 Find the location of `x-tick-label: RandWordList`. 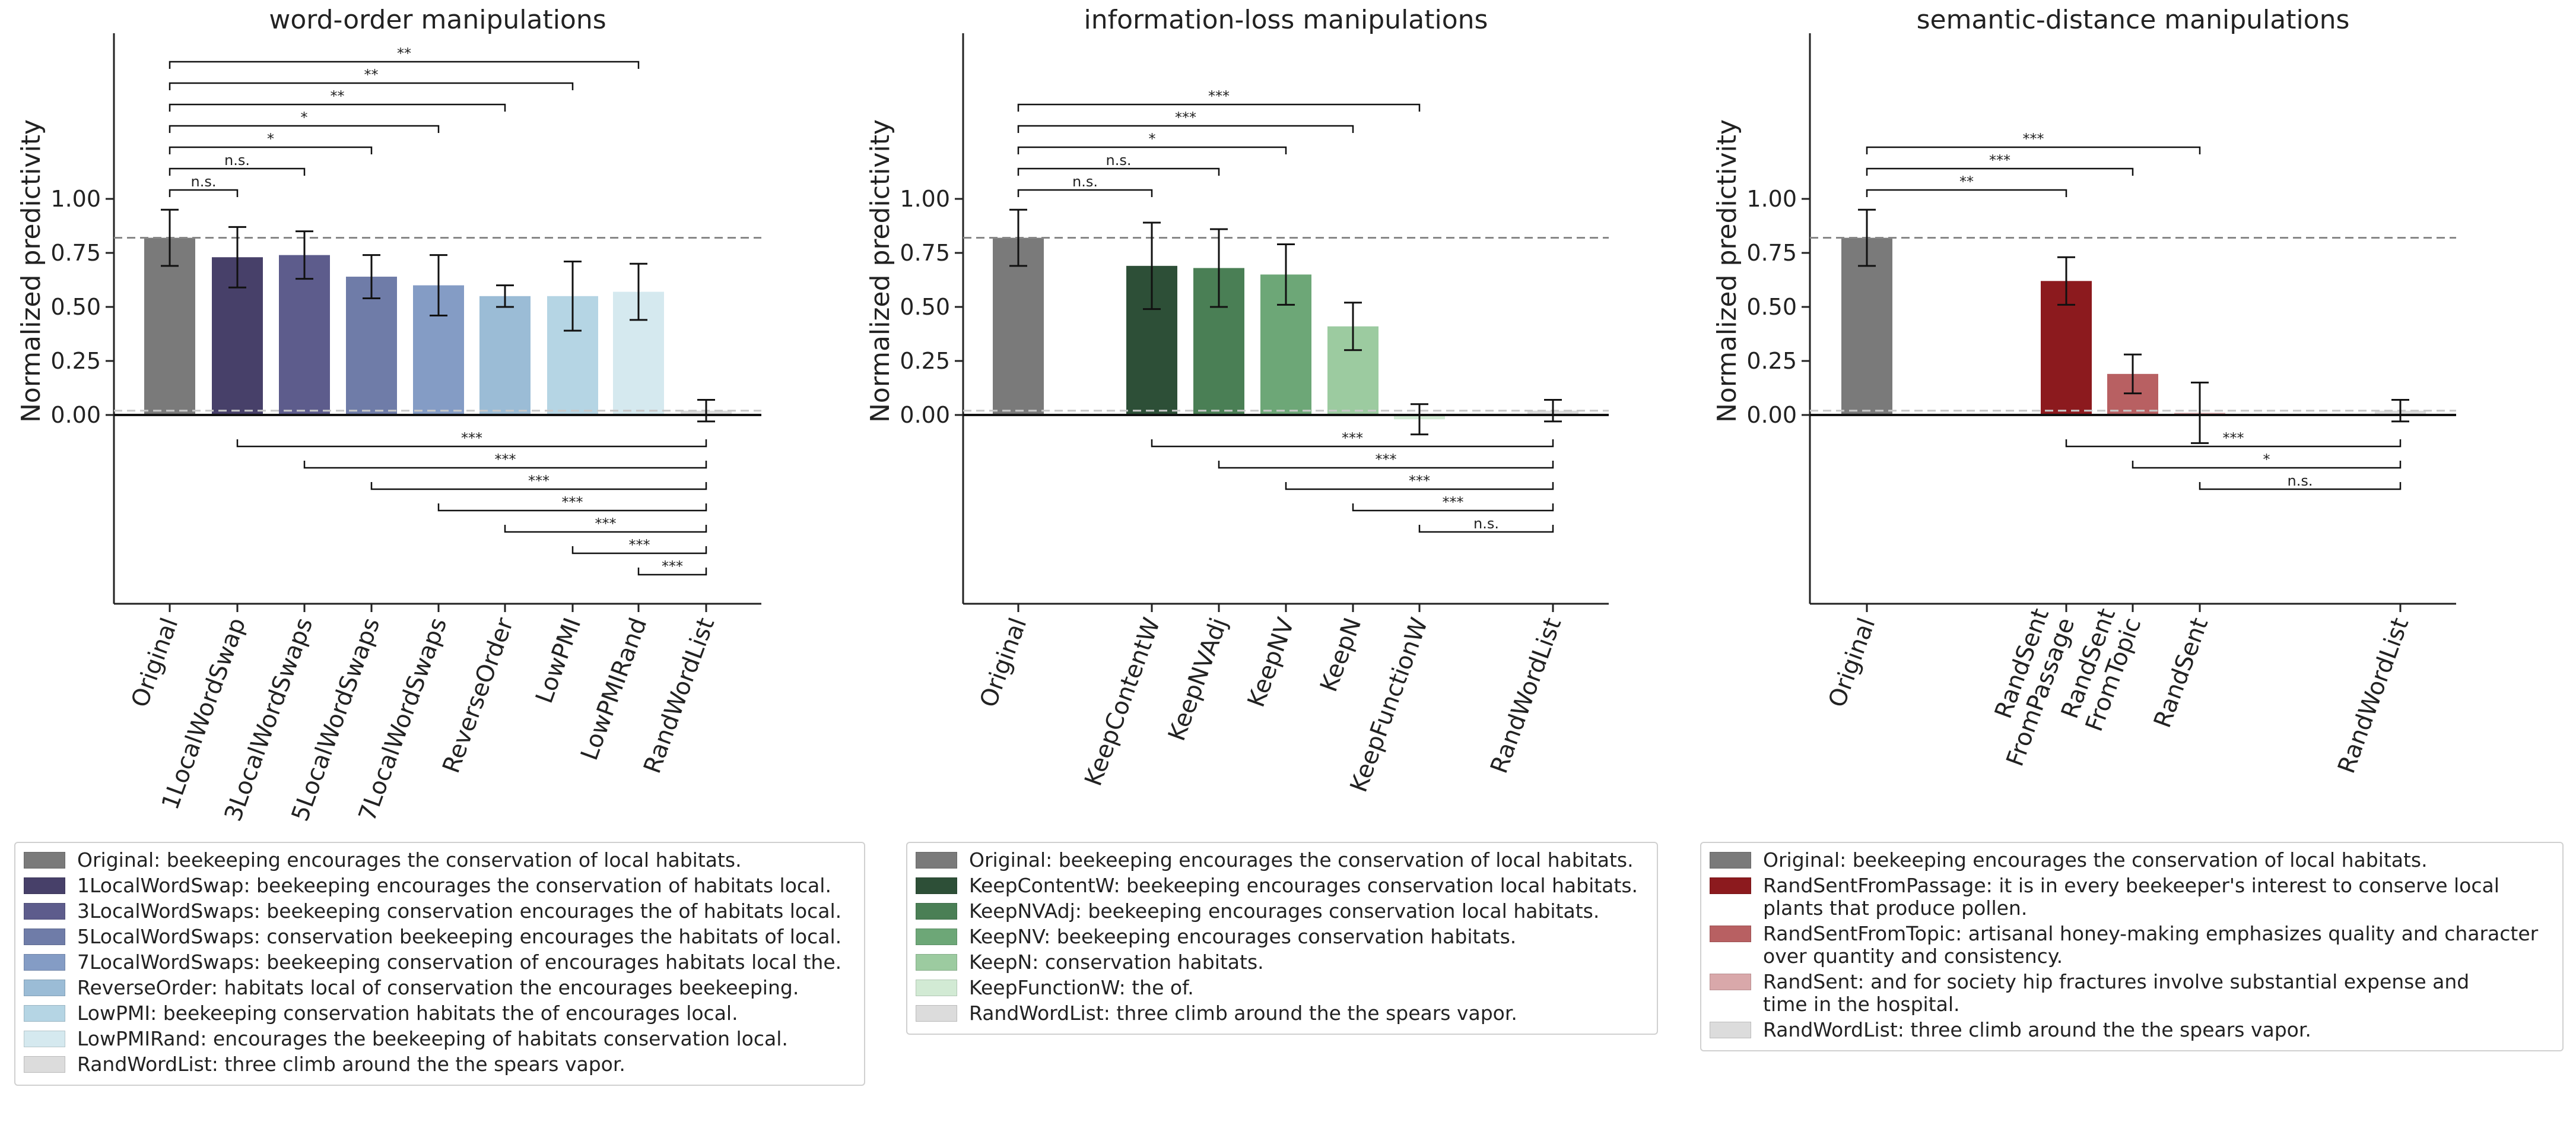

x-tick-label: RandWordList is located at coordinates (1526, 696).